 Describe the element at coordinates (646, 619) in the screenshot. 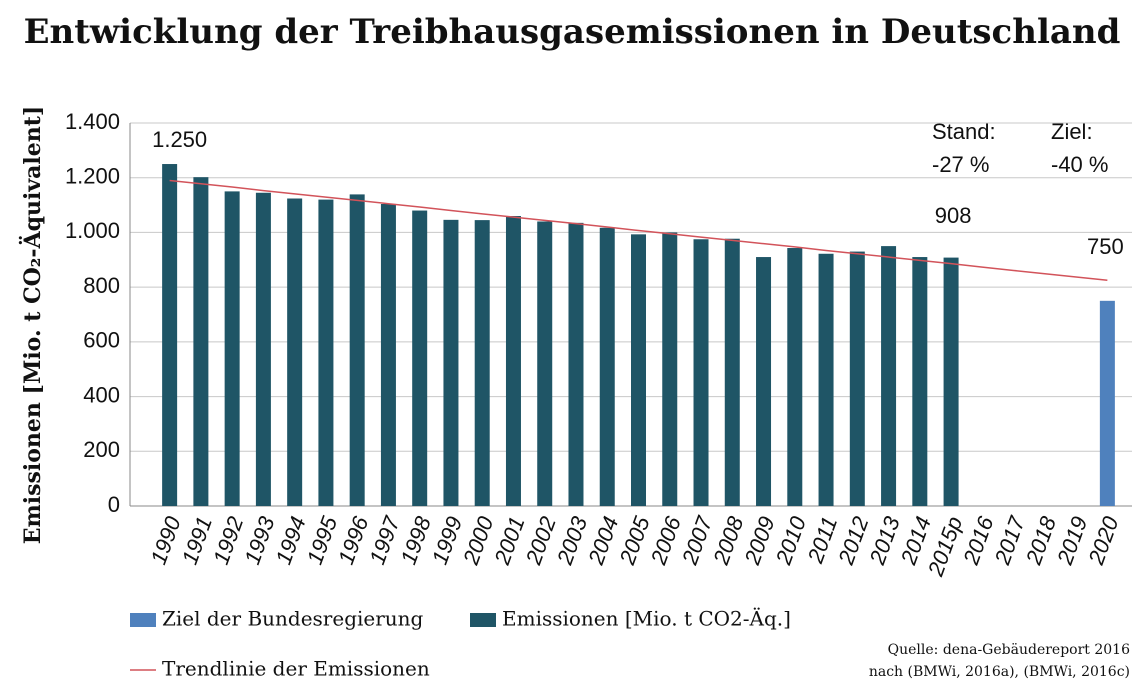

I see `legend-label: Emissionen [Mio. t CO2-Äq.]` at that location.